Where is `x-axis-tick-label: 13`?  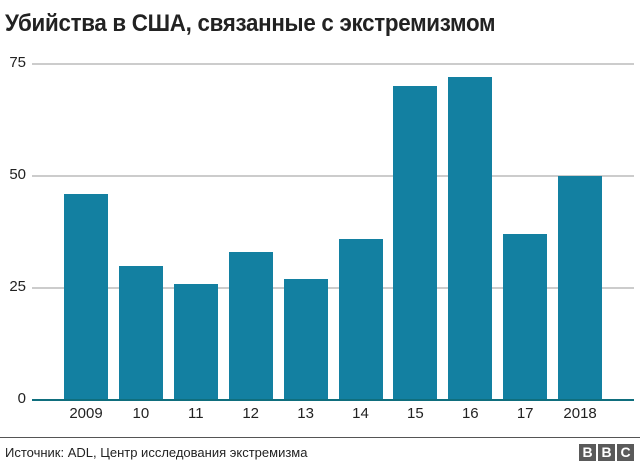
x-axis-tick-label: 13 is located at coordinates (305, 413).